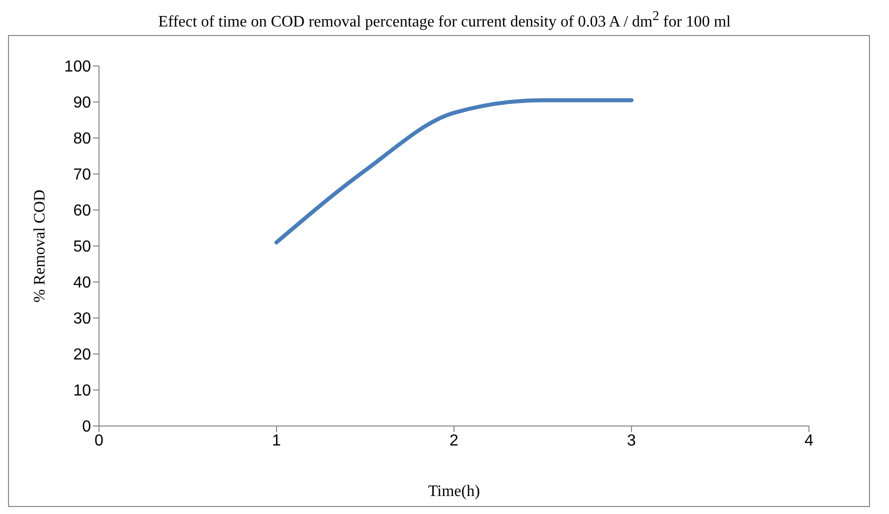 This screenshot has width=889, height=514. I want to click on y-tick-label: 10, so click(82, 391).